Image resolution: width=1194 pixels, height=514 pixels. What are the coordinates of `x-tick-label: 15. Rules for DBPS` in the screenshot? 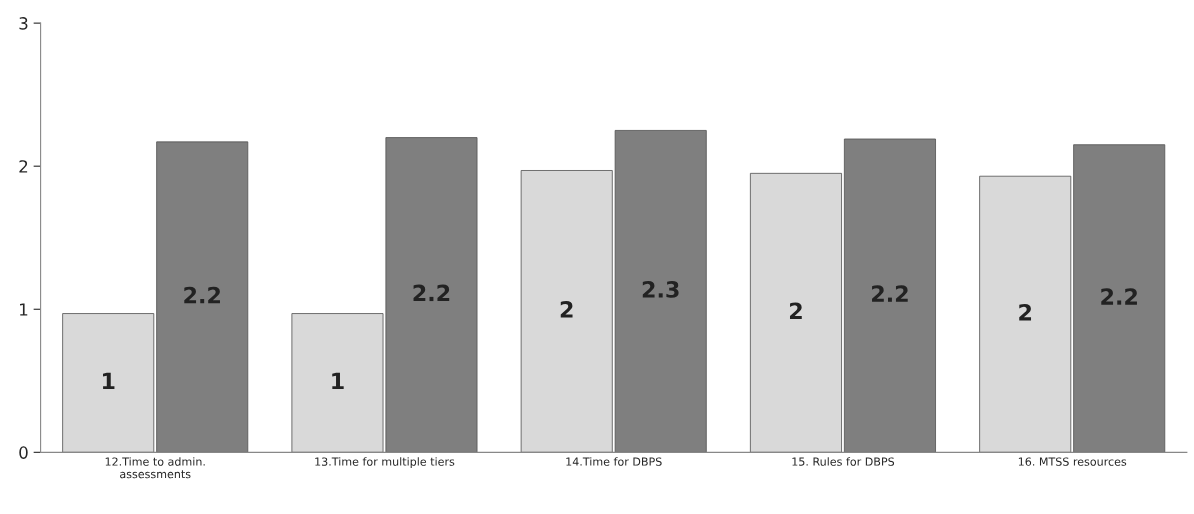 It's located at (843, 461).